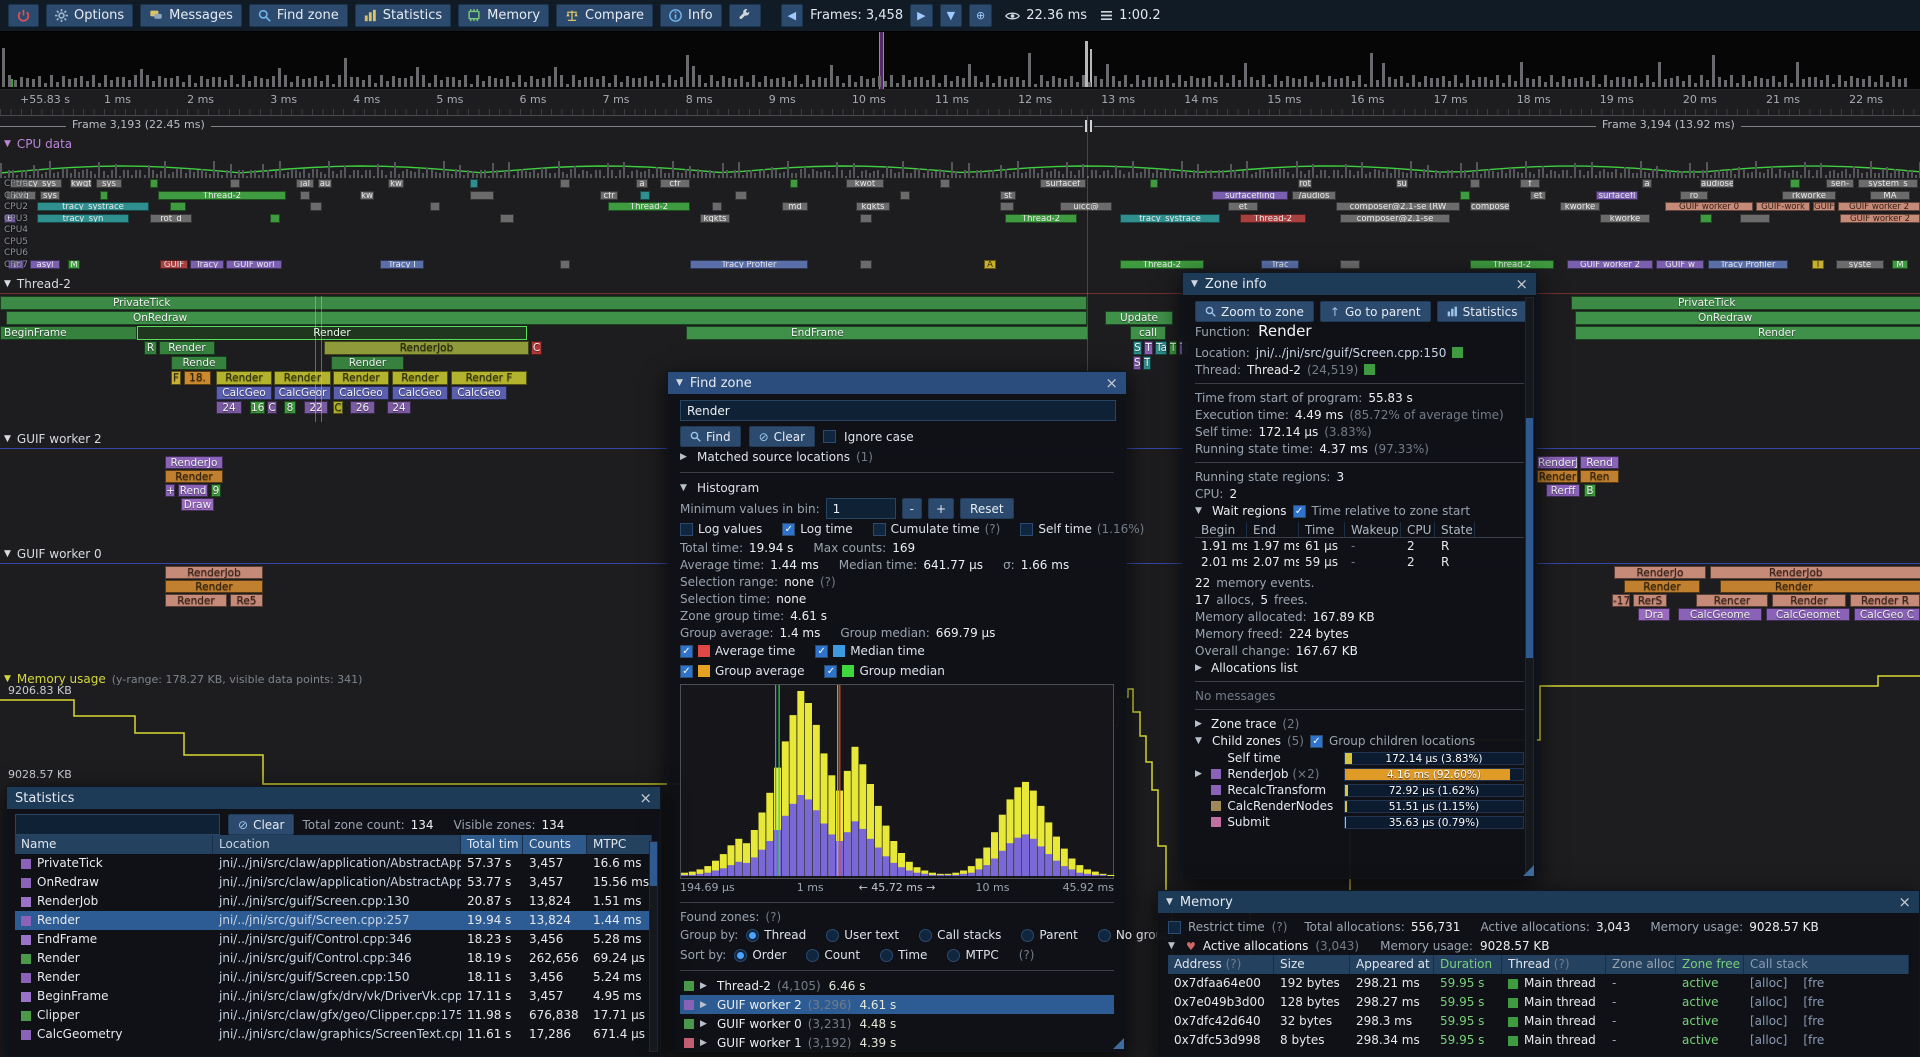 The width and height of the screenshot is (1920, 1057). Describe the element at coordinates (1904, 901) in the screenshot. I see `close-icon: ×` at that location.